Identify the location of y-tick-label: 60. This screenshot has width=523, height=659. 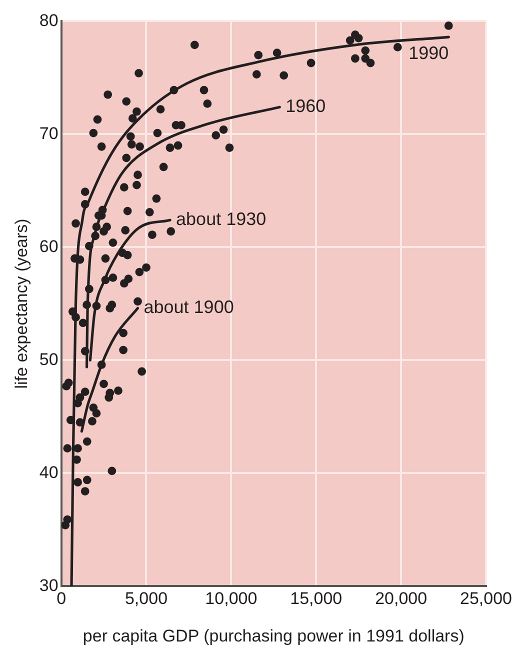
(48, 246).